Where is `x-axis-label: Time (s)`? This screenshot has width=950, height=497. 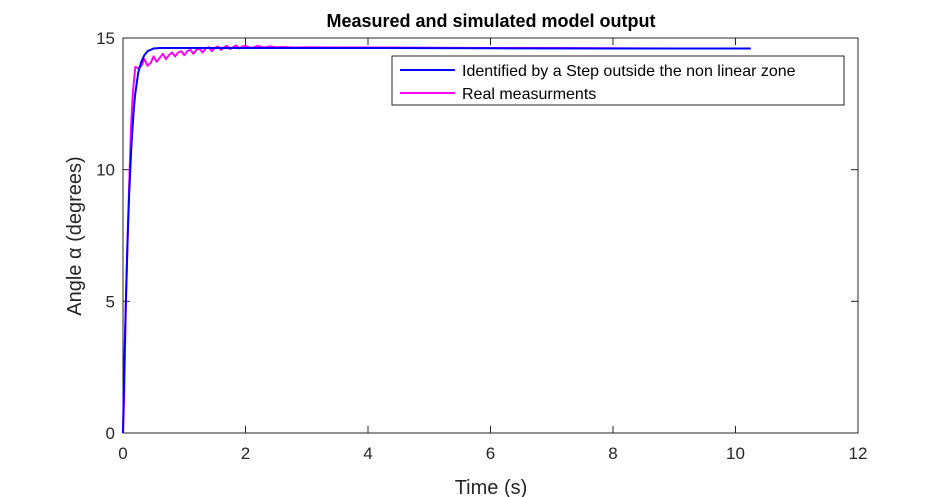 x-axis-label: Time (s) is located at coordinates (491, 487).